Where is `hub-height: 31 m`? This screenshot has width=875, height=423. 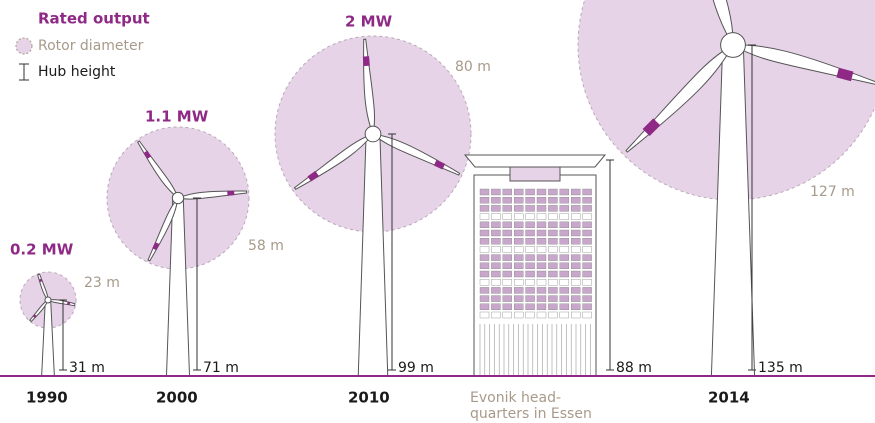 hub-height: 31 m is located at coordinates (87, 368).